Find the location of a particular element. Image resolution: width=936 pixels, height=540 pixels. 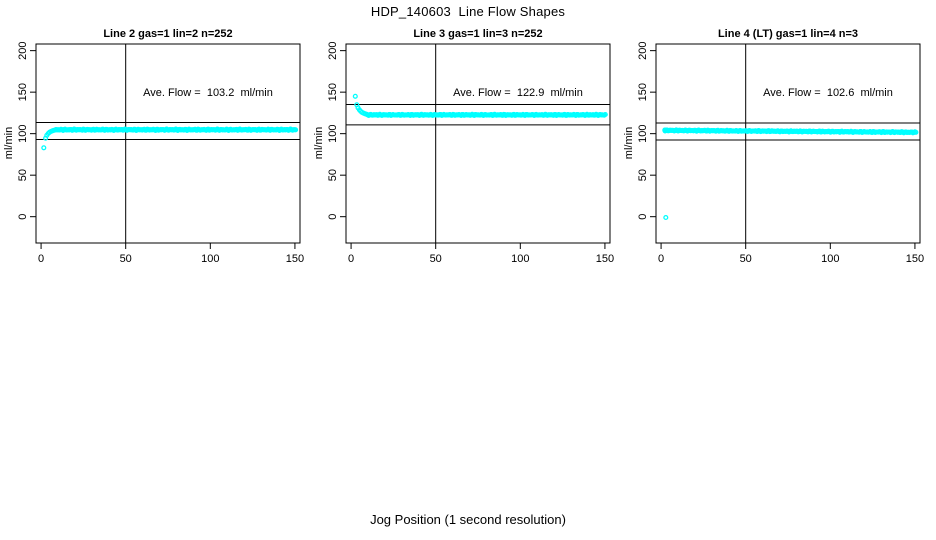

panel-1-y-axis-label: ml/min is located at coordinates (9, 143).